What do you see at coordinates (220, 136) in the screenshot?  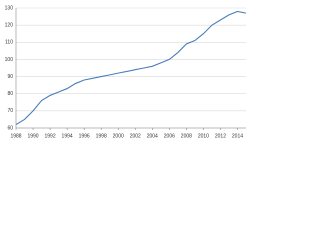 I see `x-tick-label: 2012` at bounding box center [220, 136].